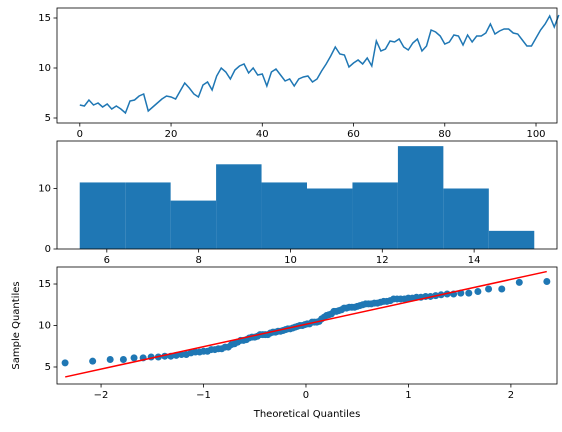 The width and height of the screenshot is (562, 432). What do you see at coordinates (198, 260) in the screenshot?
I see `x-tick-label: 8` at bounding box center [198, 260].